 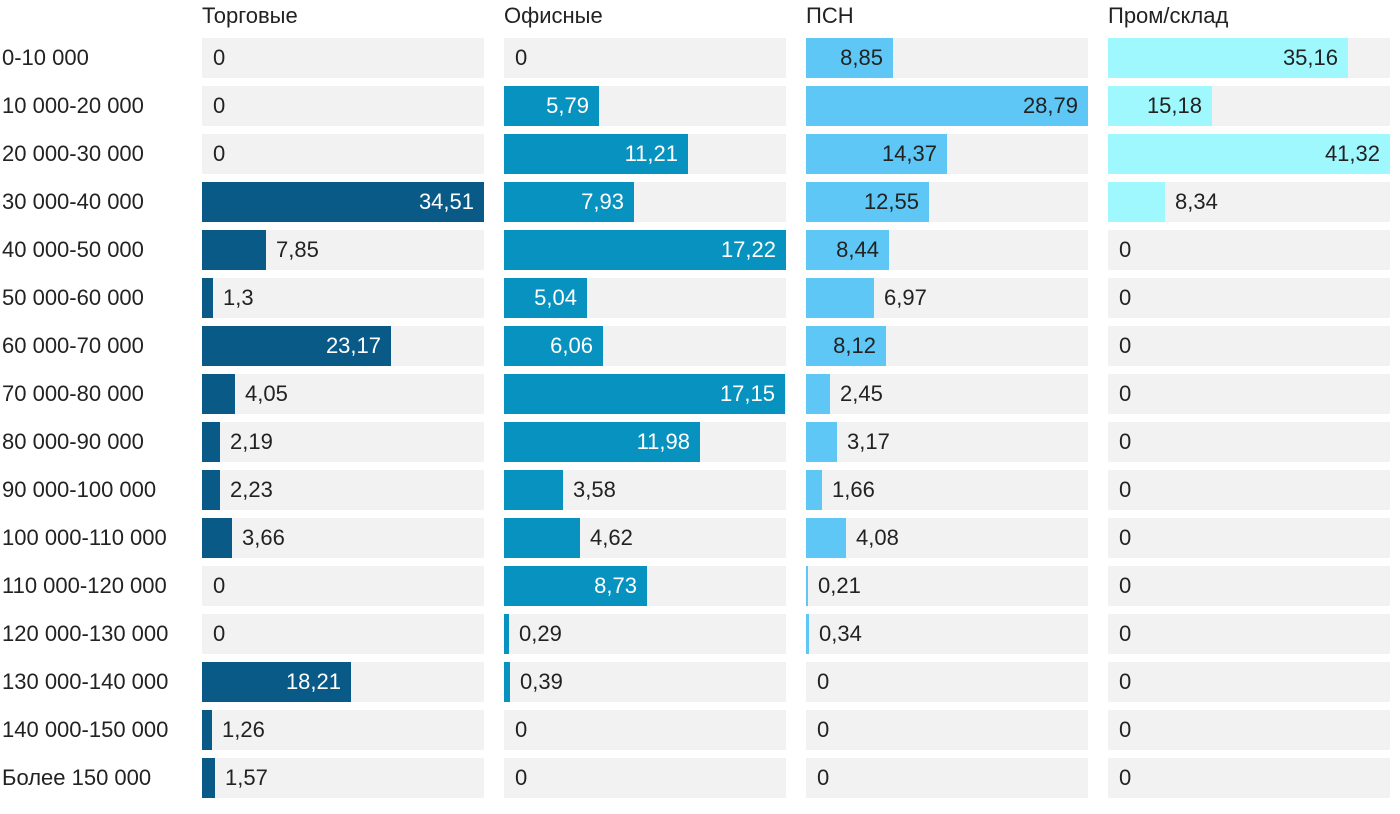 I want to click on bar-track: 3,17, so click(x=947, y=442).